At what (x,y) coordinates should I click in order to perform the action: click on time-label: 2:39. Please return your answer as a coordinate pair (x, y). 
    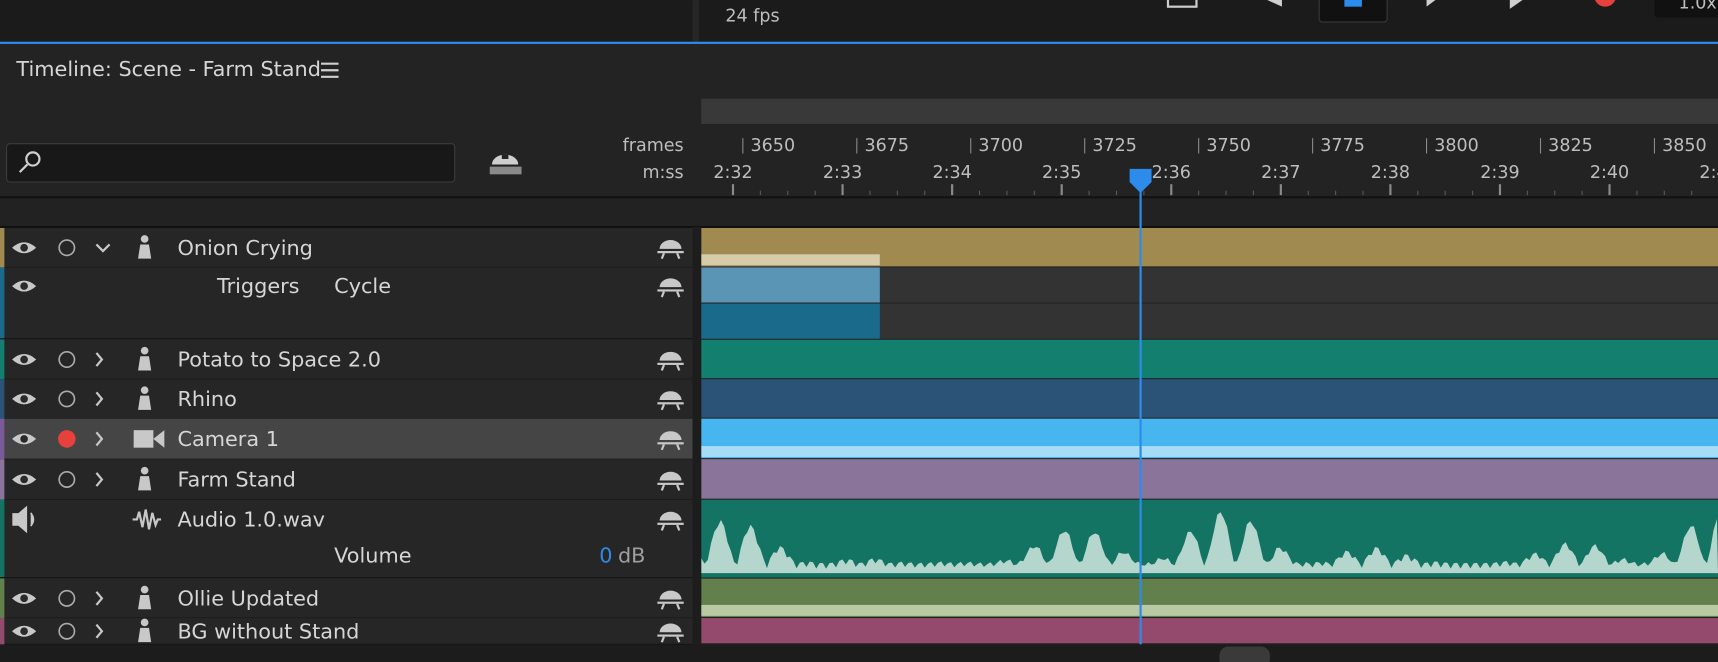
    Looking at the image, I should click on (1499, 173).